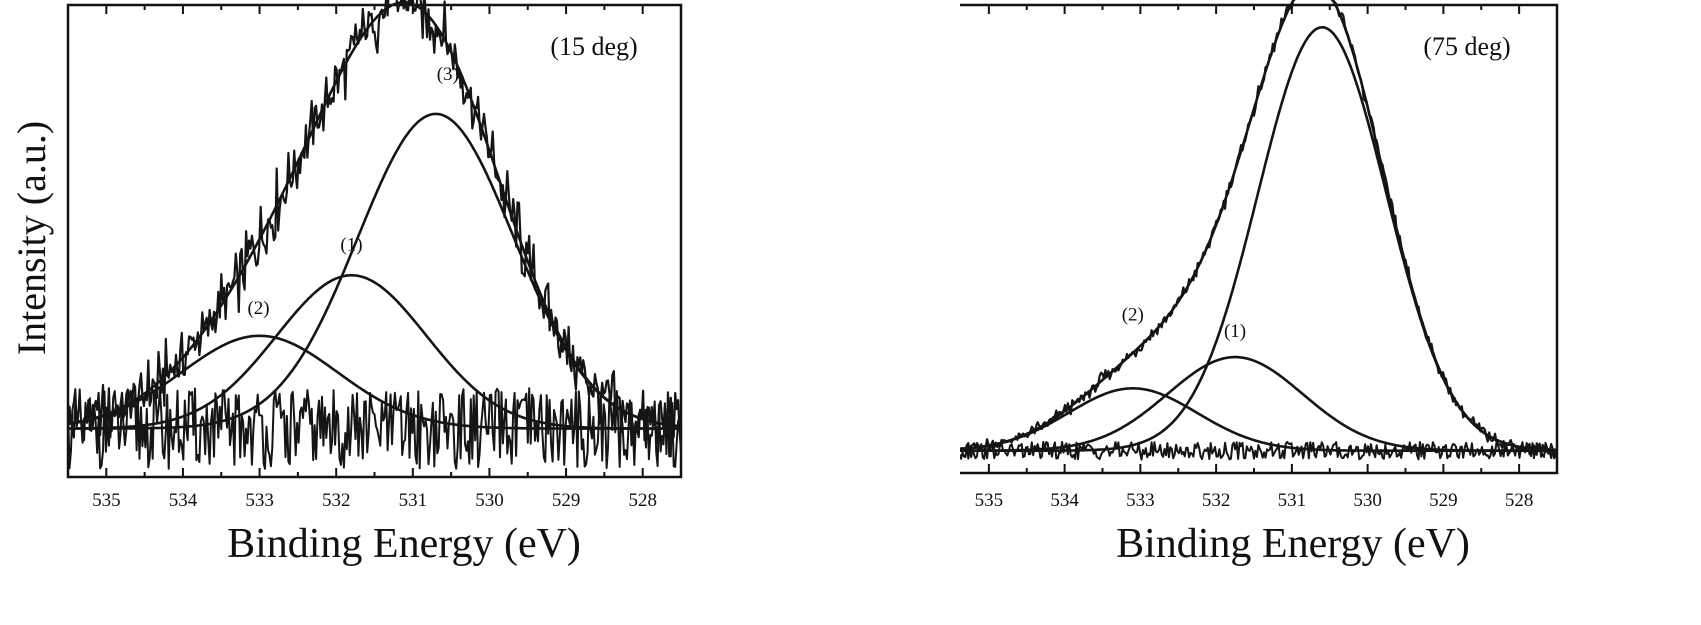  Describe the element at coordinates (31, 238) in the screenshot. I see `y-axis-title: Intensity (a.u.)` at that location.